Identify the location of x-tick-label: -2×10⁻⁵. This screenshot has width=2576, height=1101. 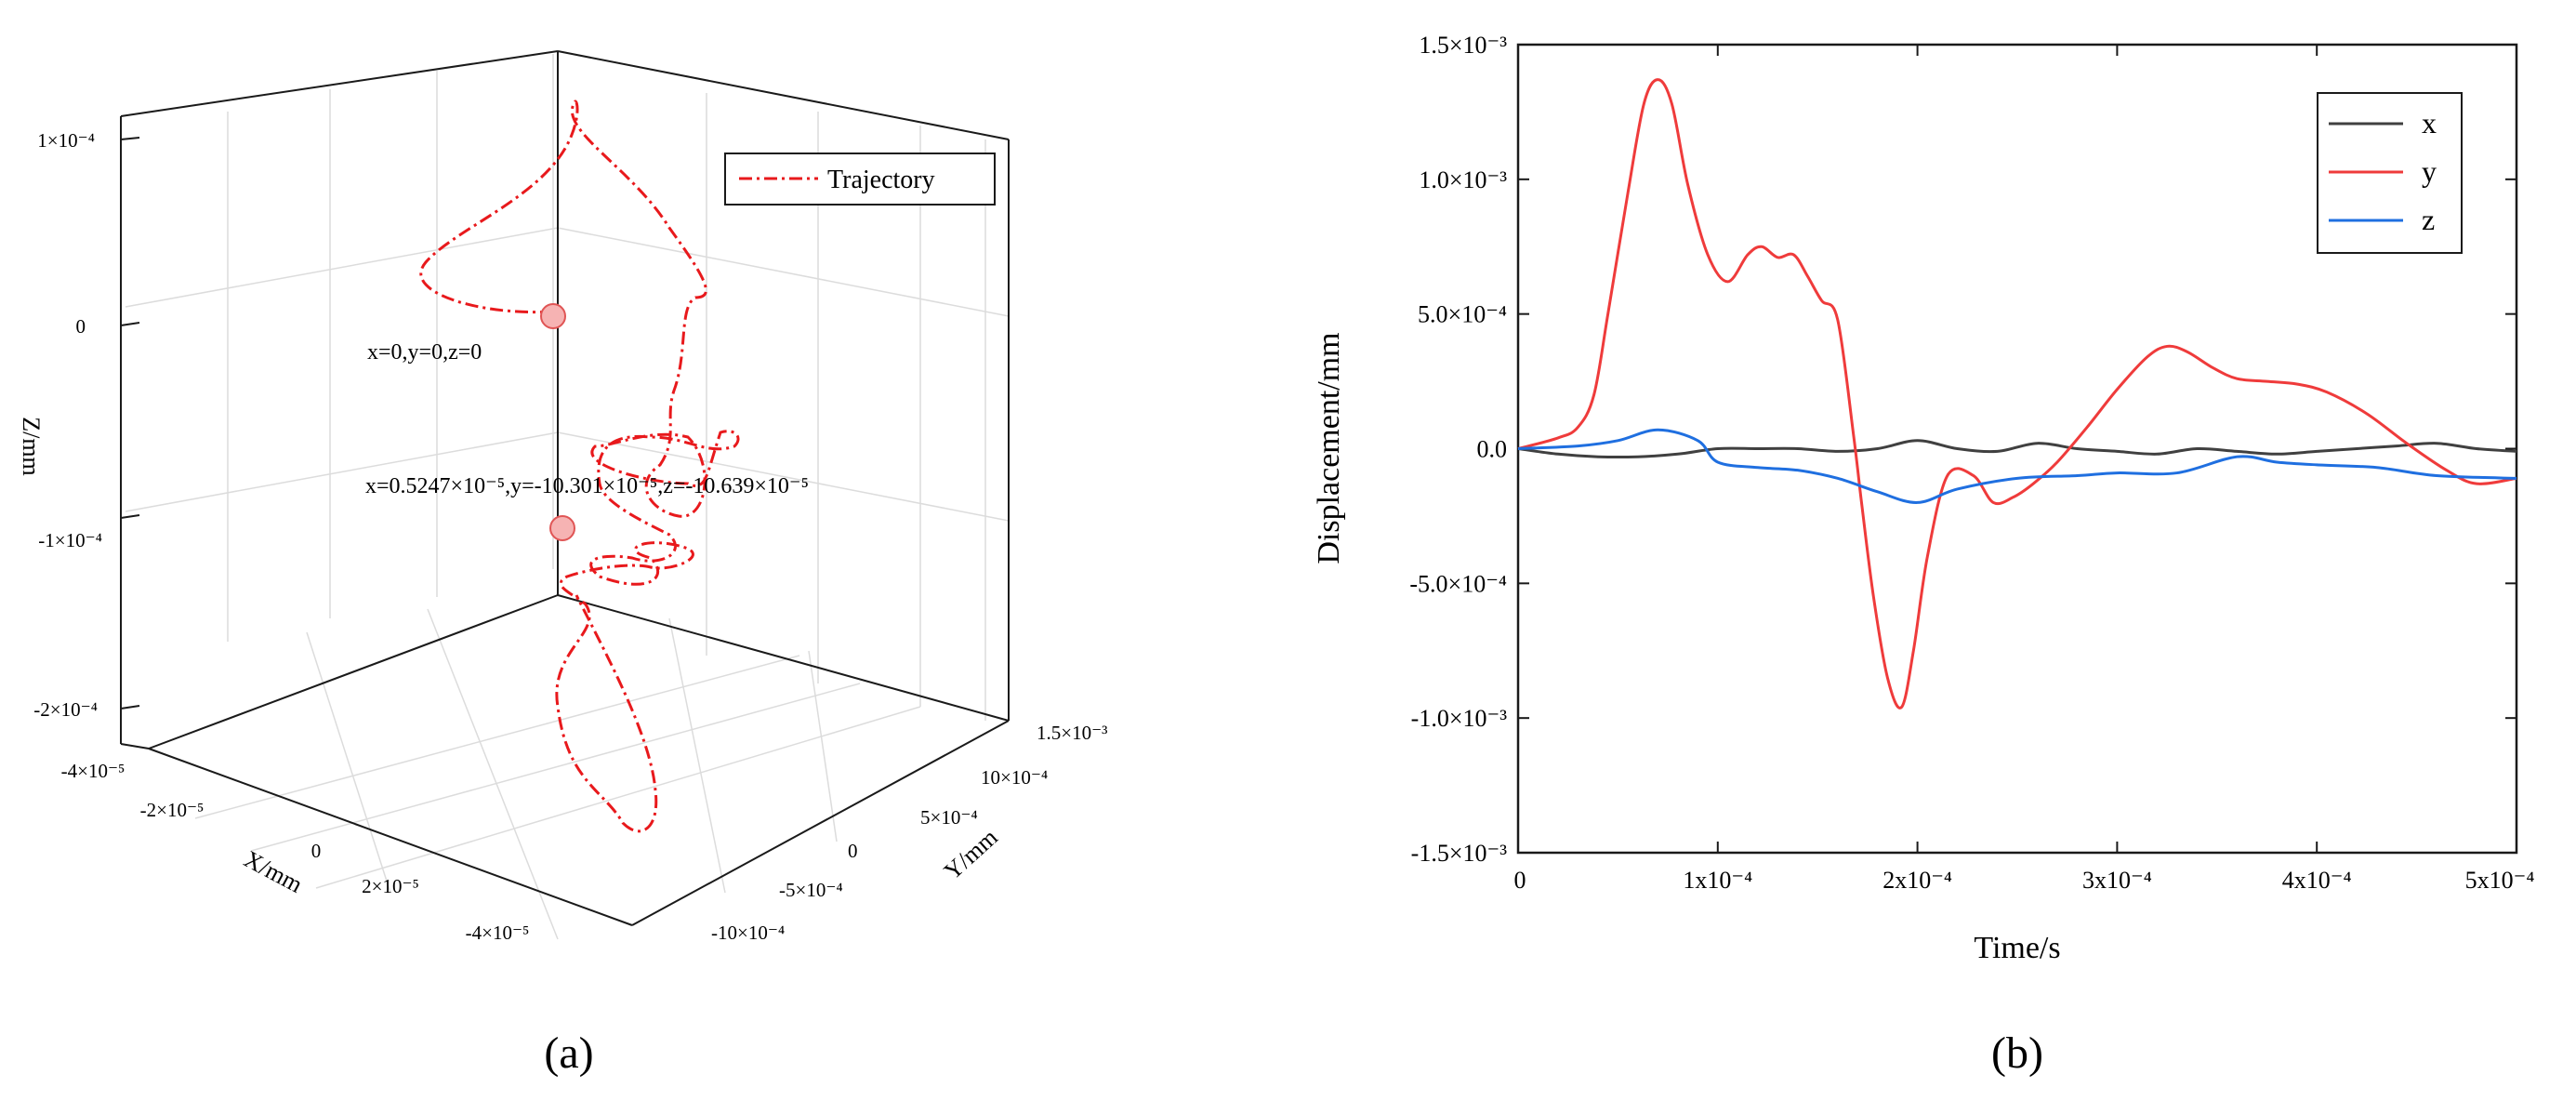
(172, 810).